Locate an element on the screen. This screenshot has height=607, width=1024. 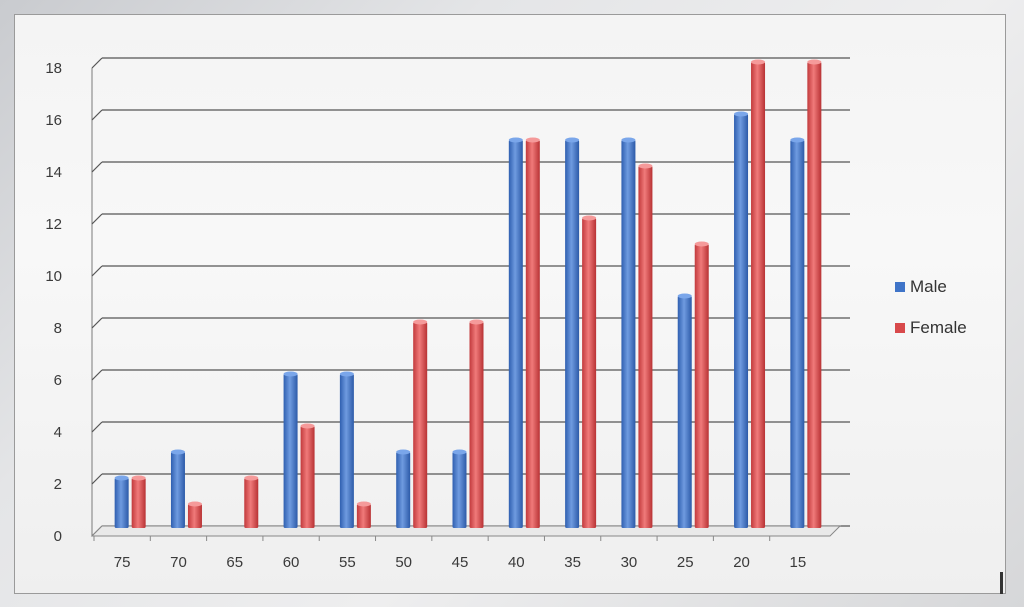
y-tick-label: 12 is located at coordinates (53, 224).